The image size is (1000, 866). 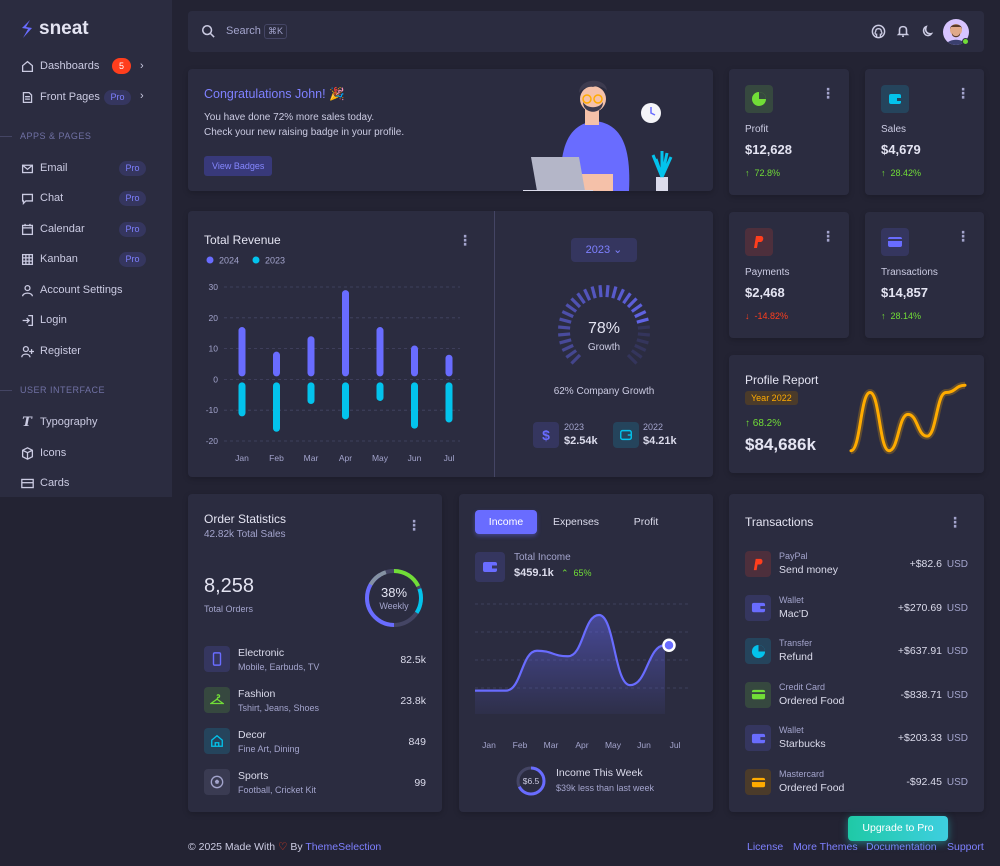 What do you see at coordinates (27, 422) in the screenshot?
I see `typography-icon: T` at bounding box center [27, 422].